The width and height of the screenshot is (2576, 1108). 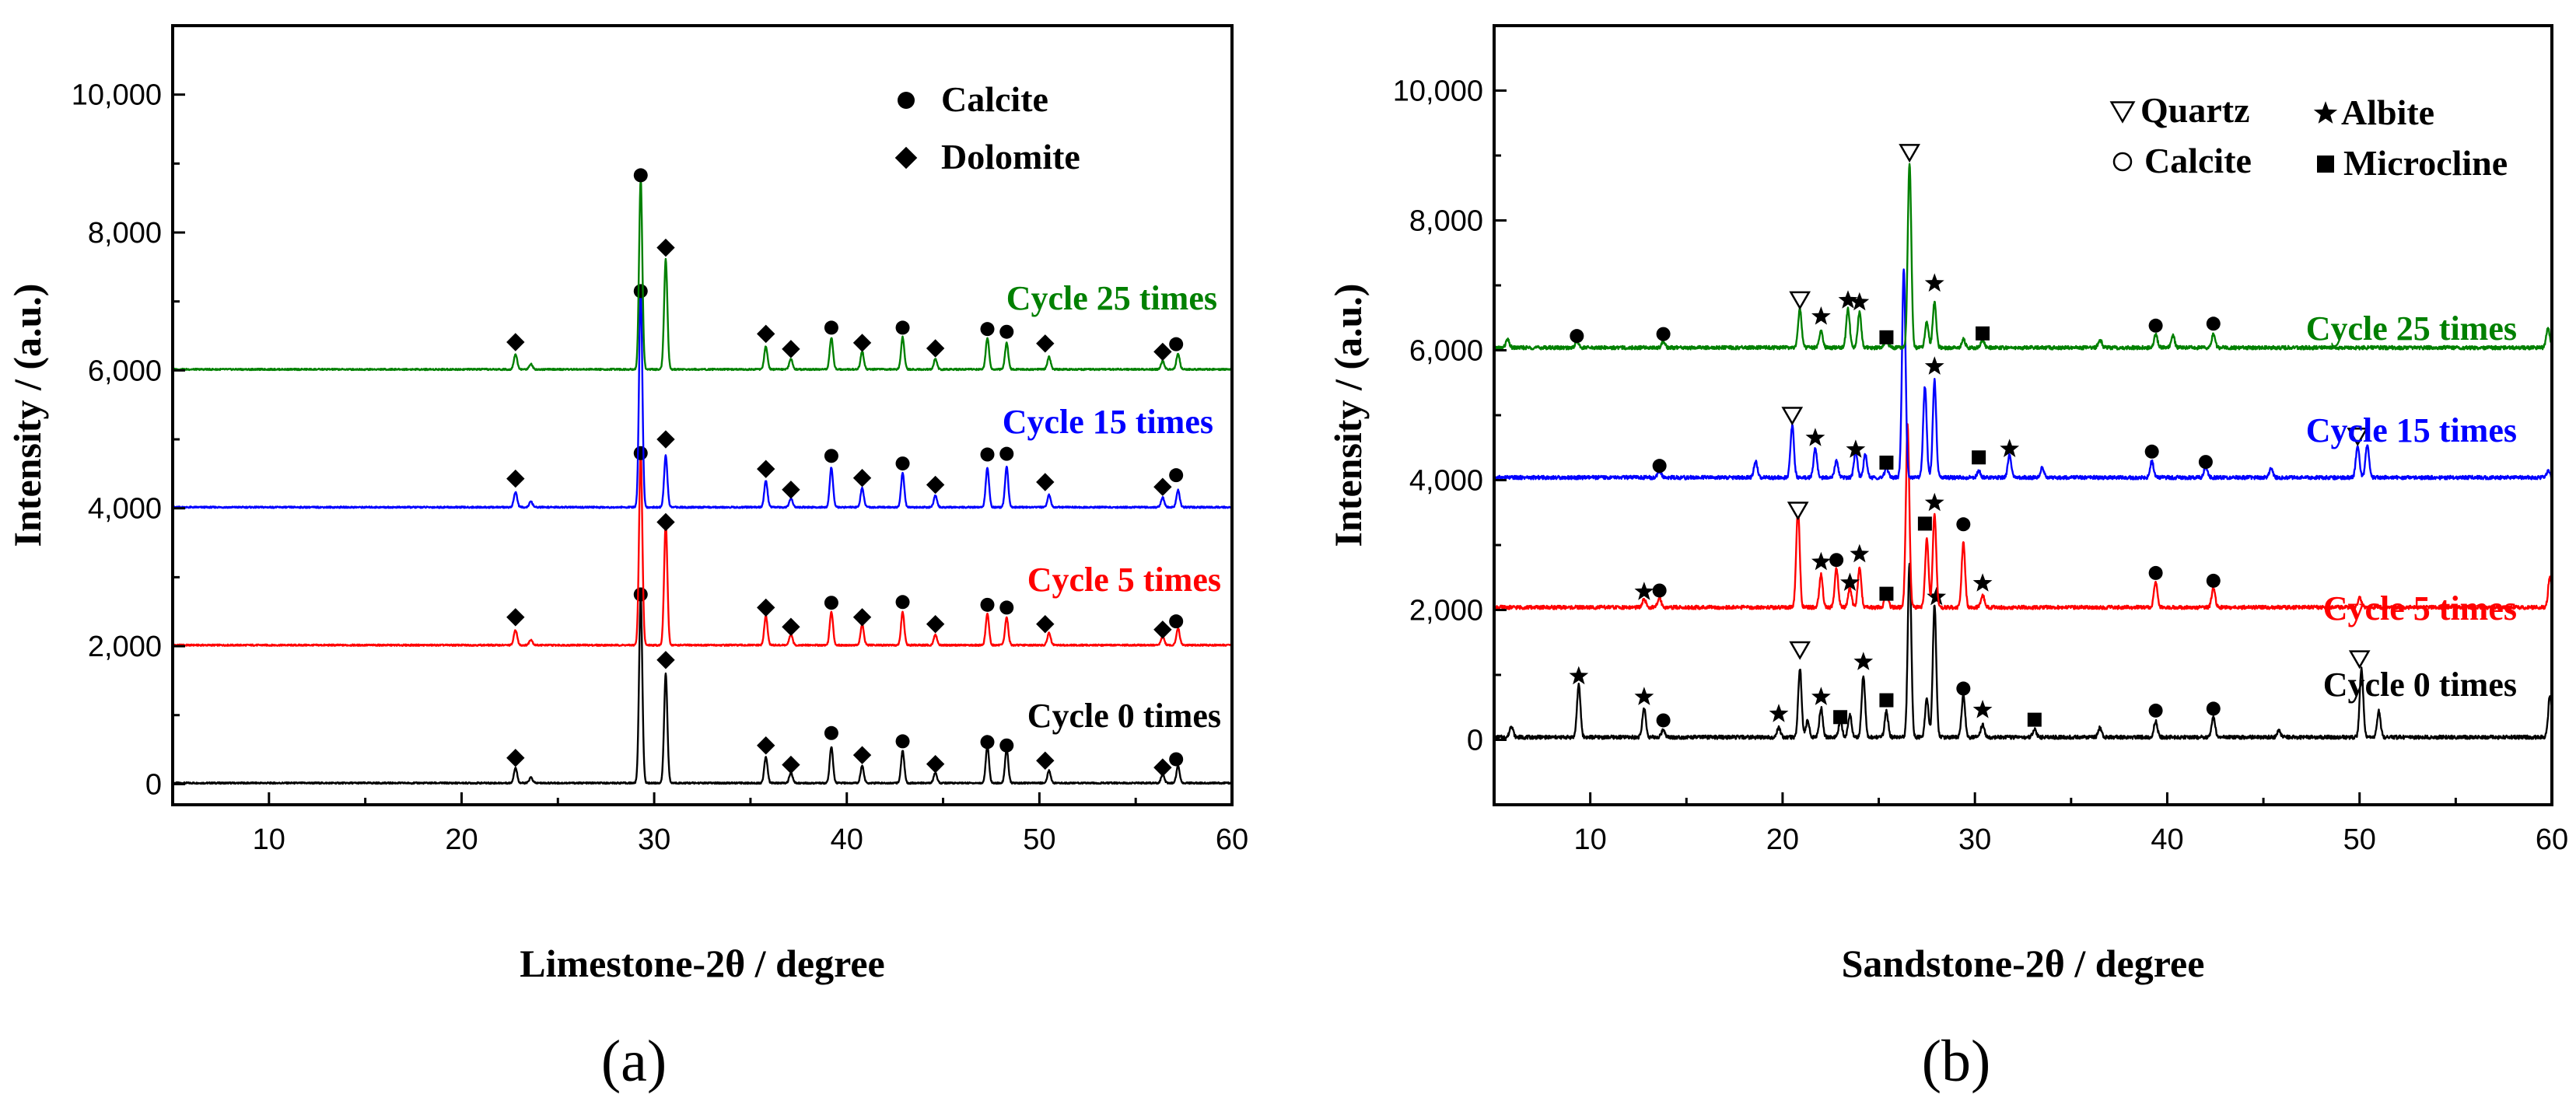 What do you see at coordinates (654, 839) in the screenshot?
I see `x-tick-label: 30` at bounding box center [654, 839].